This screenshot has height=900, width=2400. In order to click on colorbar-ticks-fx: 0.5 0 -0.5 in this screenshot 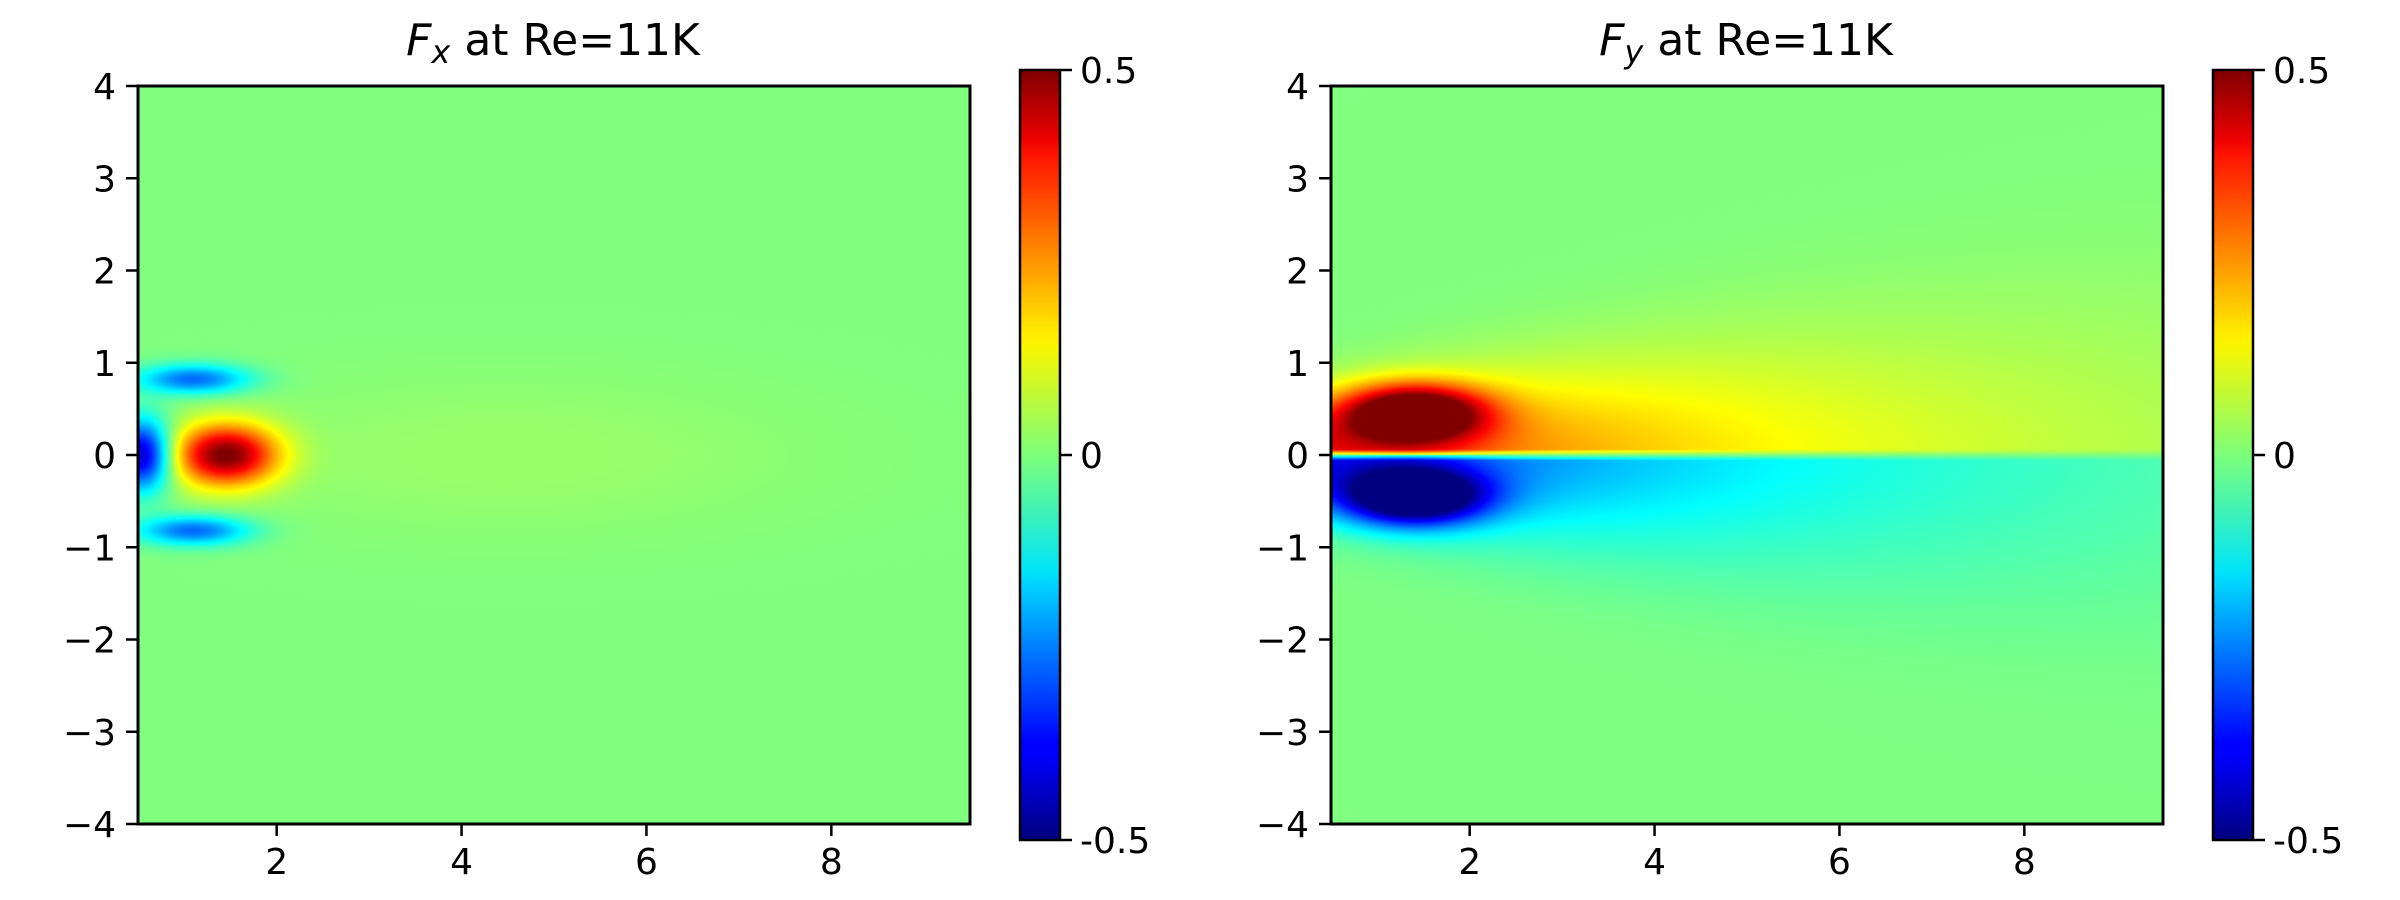, I will do `click(1105, 456)`.